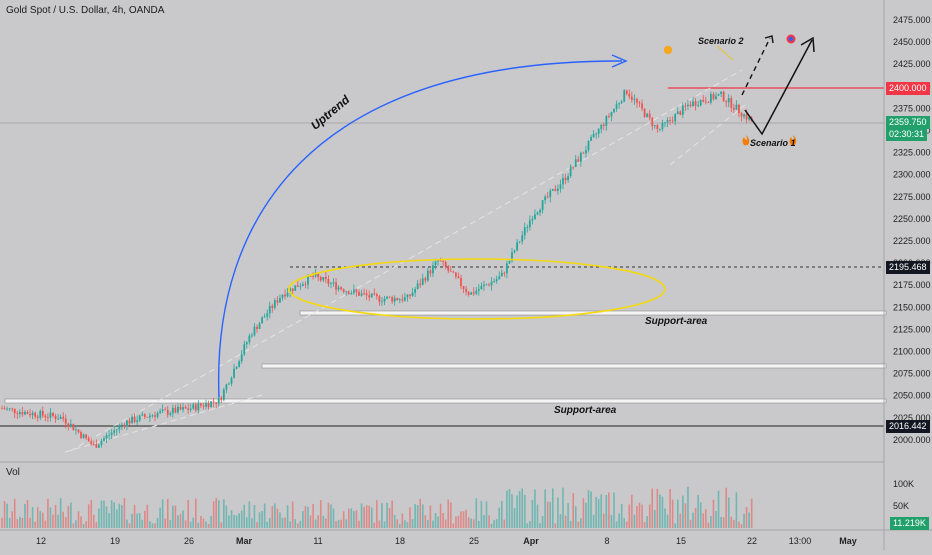 The height and width of the screenshot is (555, 932). What do you see at coordinates (756, 66) in the screenshot?
I see `scenario-2-path` at bounding box center [756, 66].